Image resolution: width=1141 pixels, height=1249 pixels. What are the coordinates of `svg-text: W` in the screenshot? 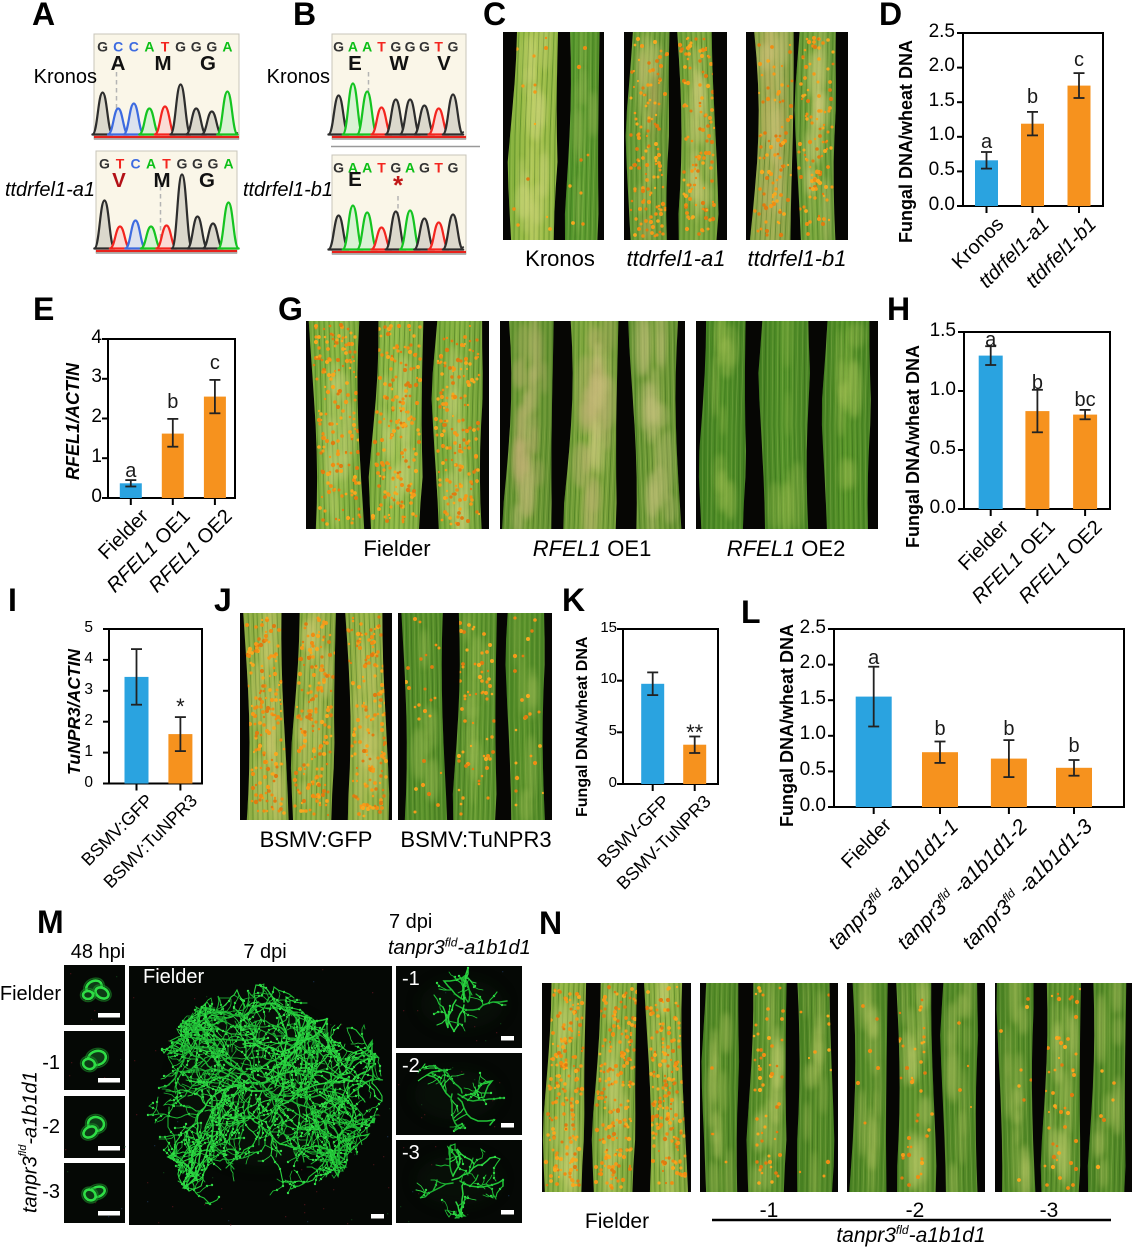 It's located at (399, 63).